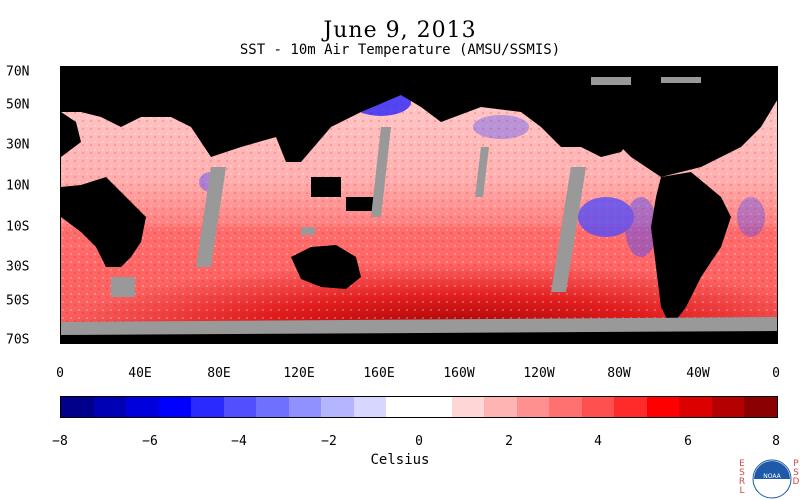  Describe the element at coordinates (776, 441) in the screenshot. I see `colorbar-tick: 8` at that location.